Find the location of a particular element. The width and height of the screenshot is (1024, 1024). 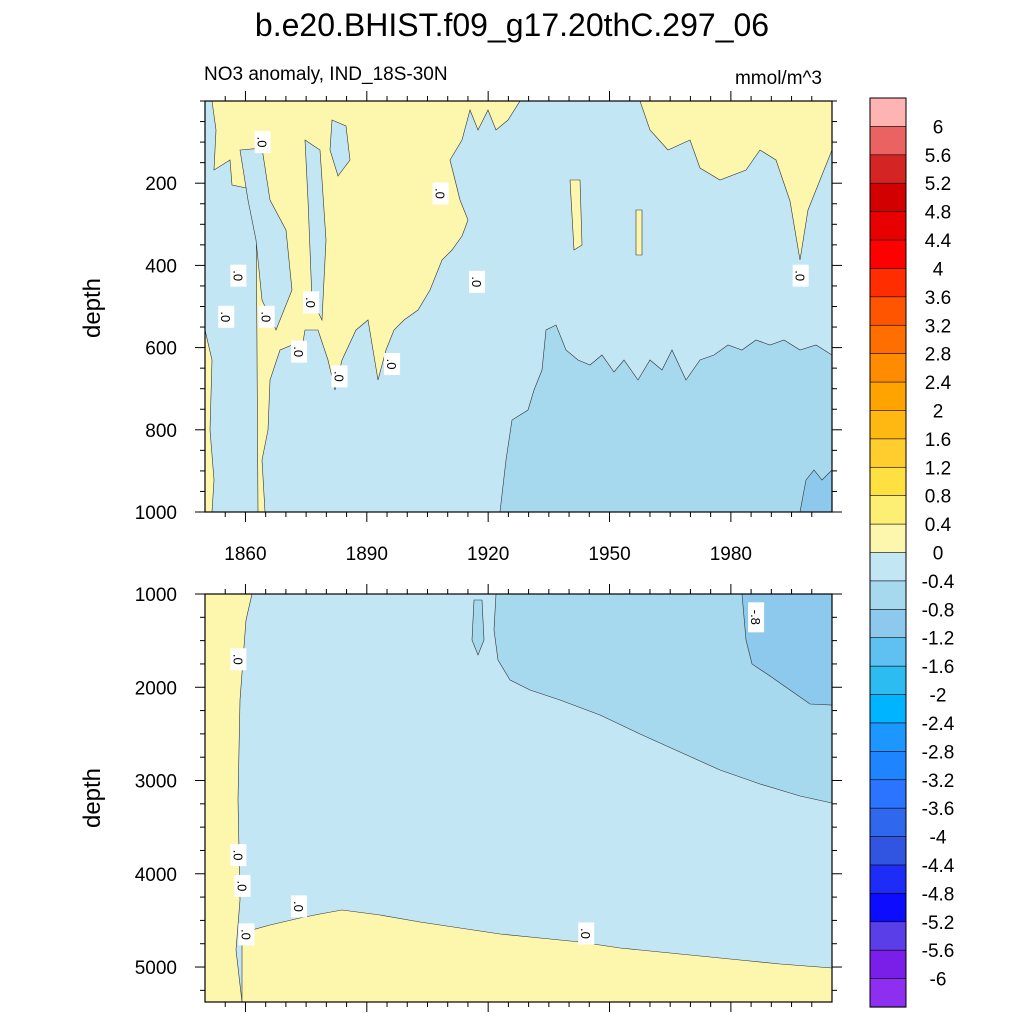

lower-positive-region is located at coordinates (537, 956).